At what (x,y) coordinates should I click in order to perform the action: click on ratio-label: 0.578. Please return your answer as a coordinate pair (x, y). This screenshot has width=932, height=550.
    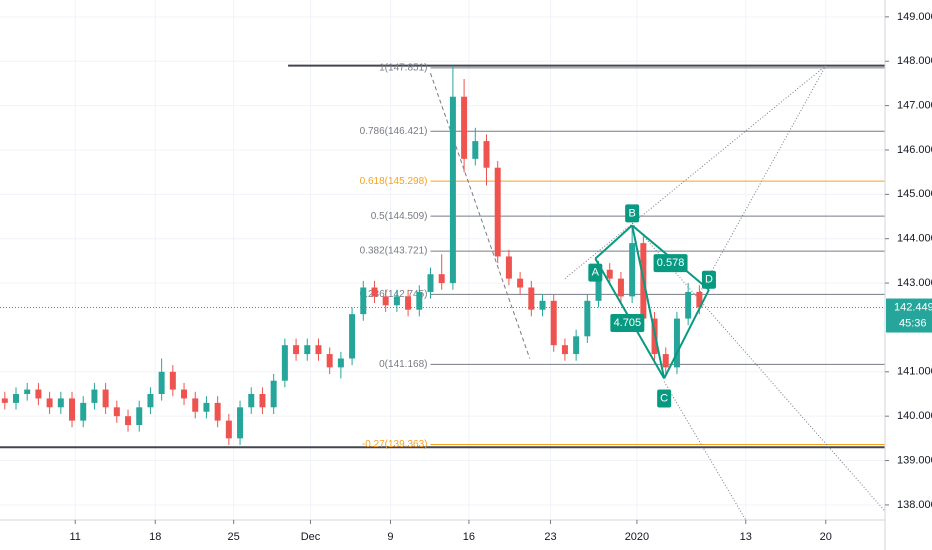
    Looking at the image, I should click on (671, 263).